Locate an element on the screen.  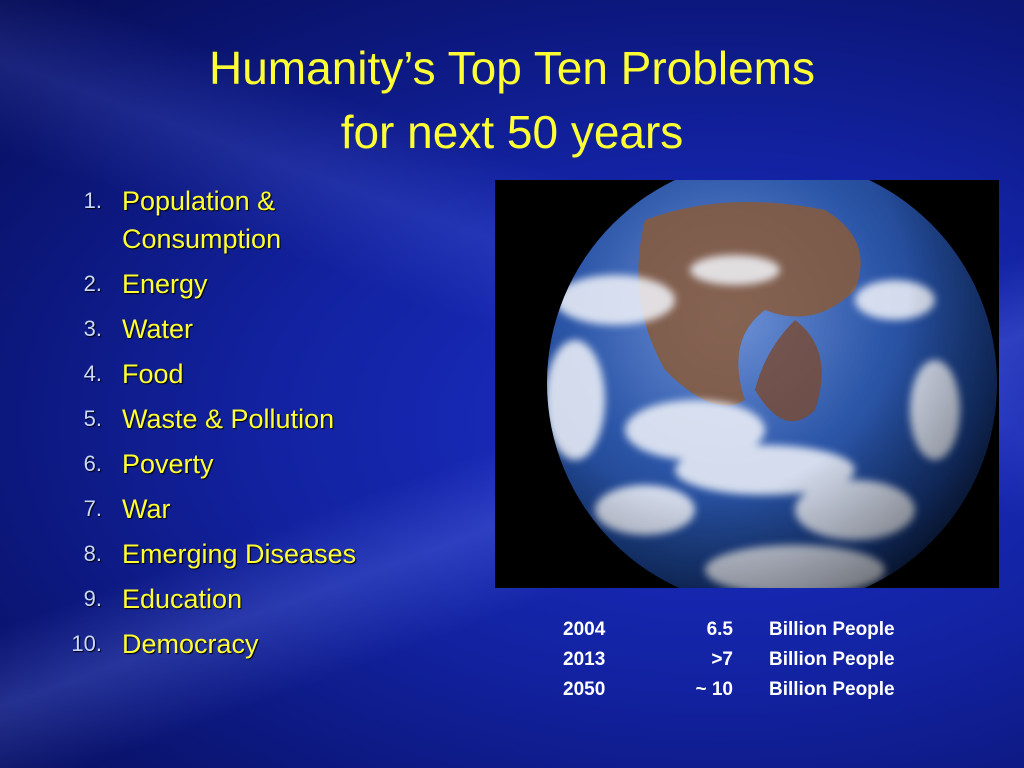
table-row: 2050 ~ 10 Billion People is located at coordinates (763, 694).